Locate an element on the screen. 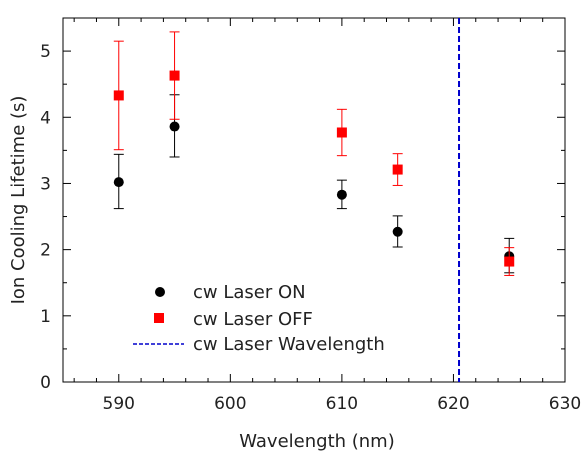 The image size is (587, 454). y-tick-label: 1 is located at coordinates (45, 317).